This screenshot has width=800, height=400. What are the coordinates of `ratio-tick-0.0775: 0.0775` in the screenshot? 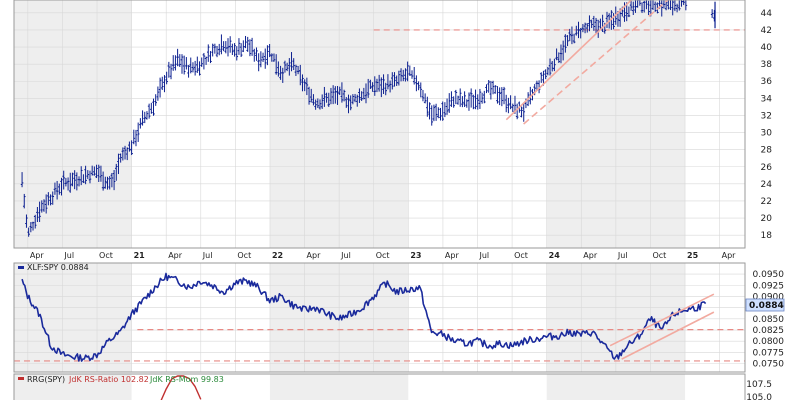 It's located at (769, 353).